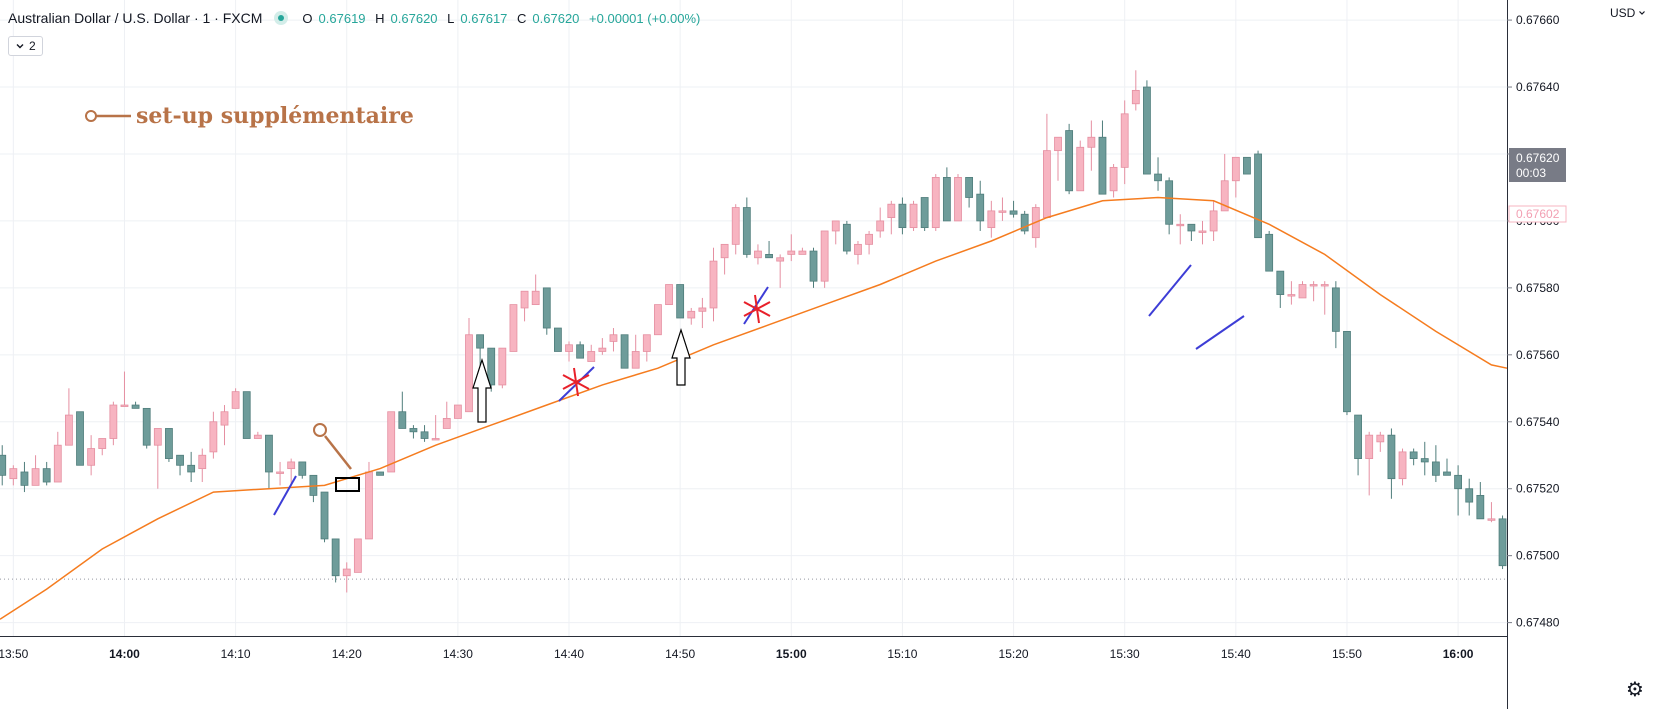 Image resolution: width=1666 pixels, height=709 pixels. Describe the element at coordinates (680, 654) in the screenshot. I see `time-tick-label: 14:50` at that location.